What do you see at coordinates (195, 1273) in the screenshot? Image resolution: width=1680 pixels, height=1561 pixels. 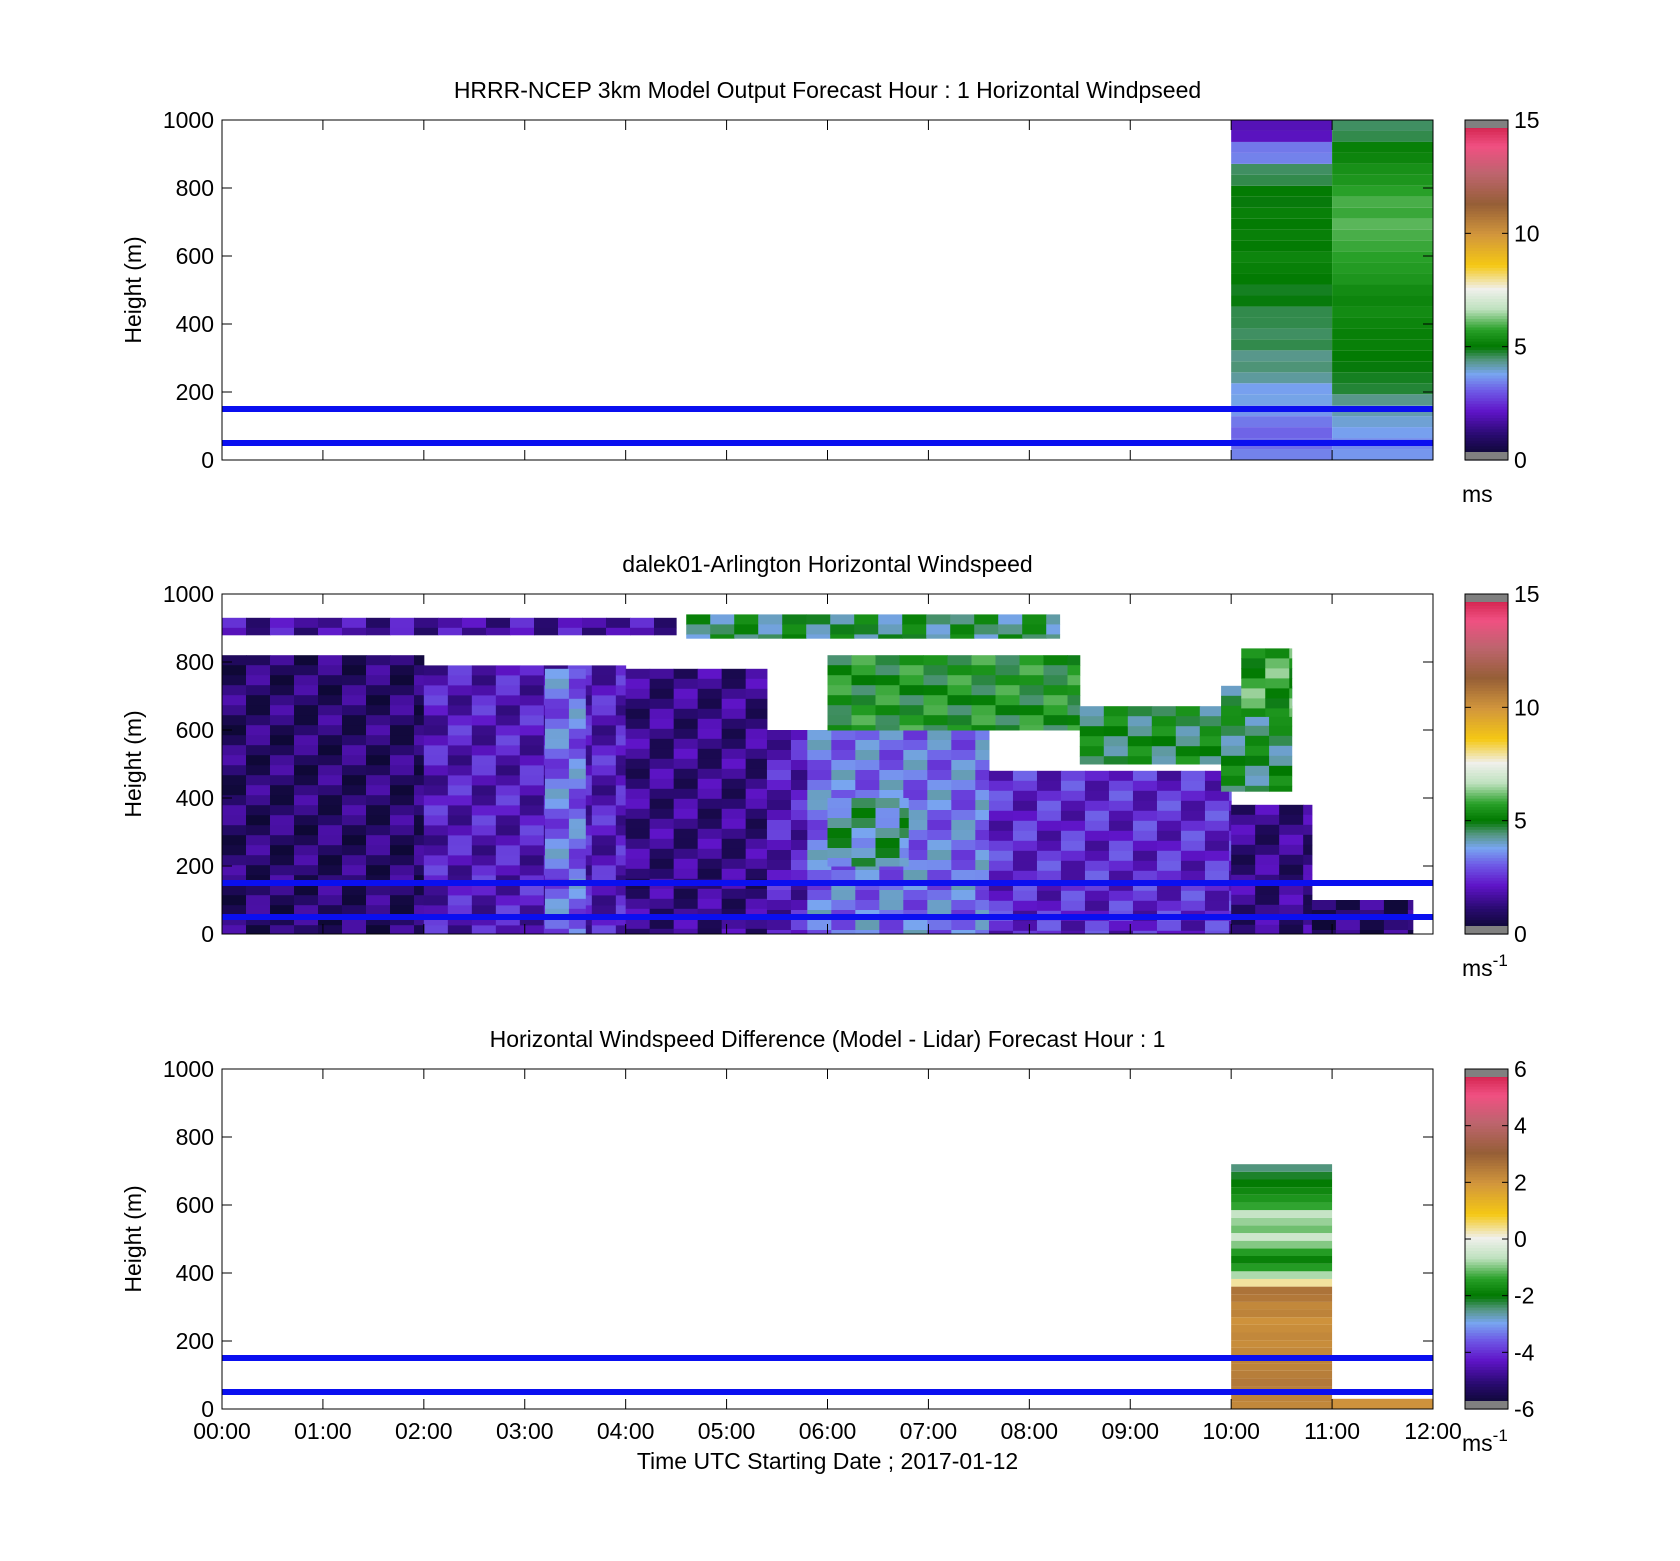 I see `y-tick-label: 400` at bounding box center [195, 1273].